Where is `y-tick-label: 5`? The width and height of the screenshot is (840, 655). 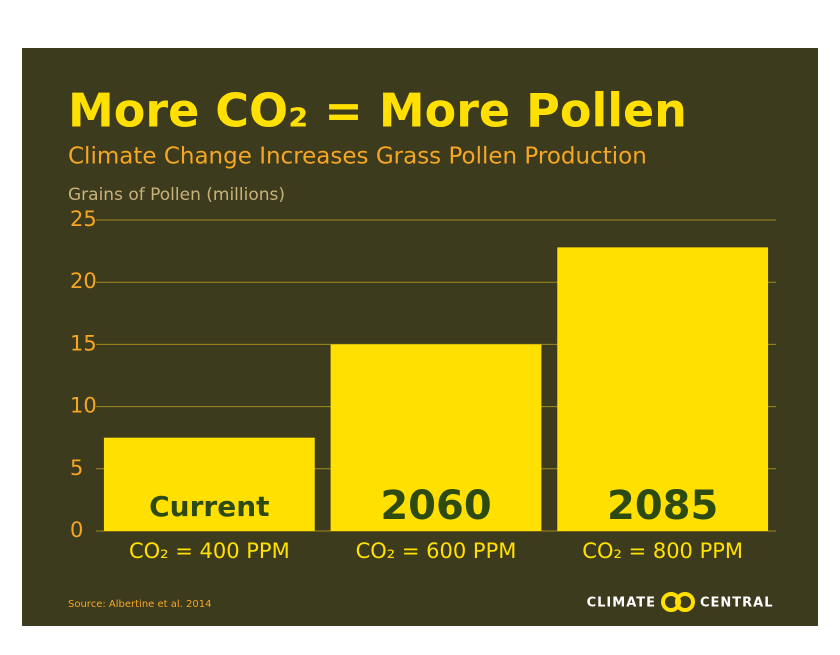 y-tick-label: 5 is located at coordinates (76, 468).